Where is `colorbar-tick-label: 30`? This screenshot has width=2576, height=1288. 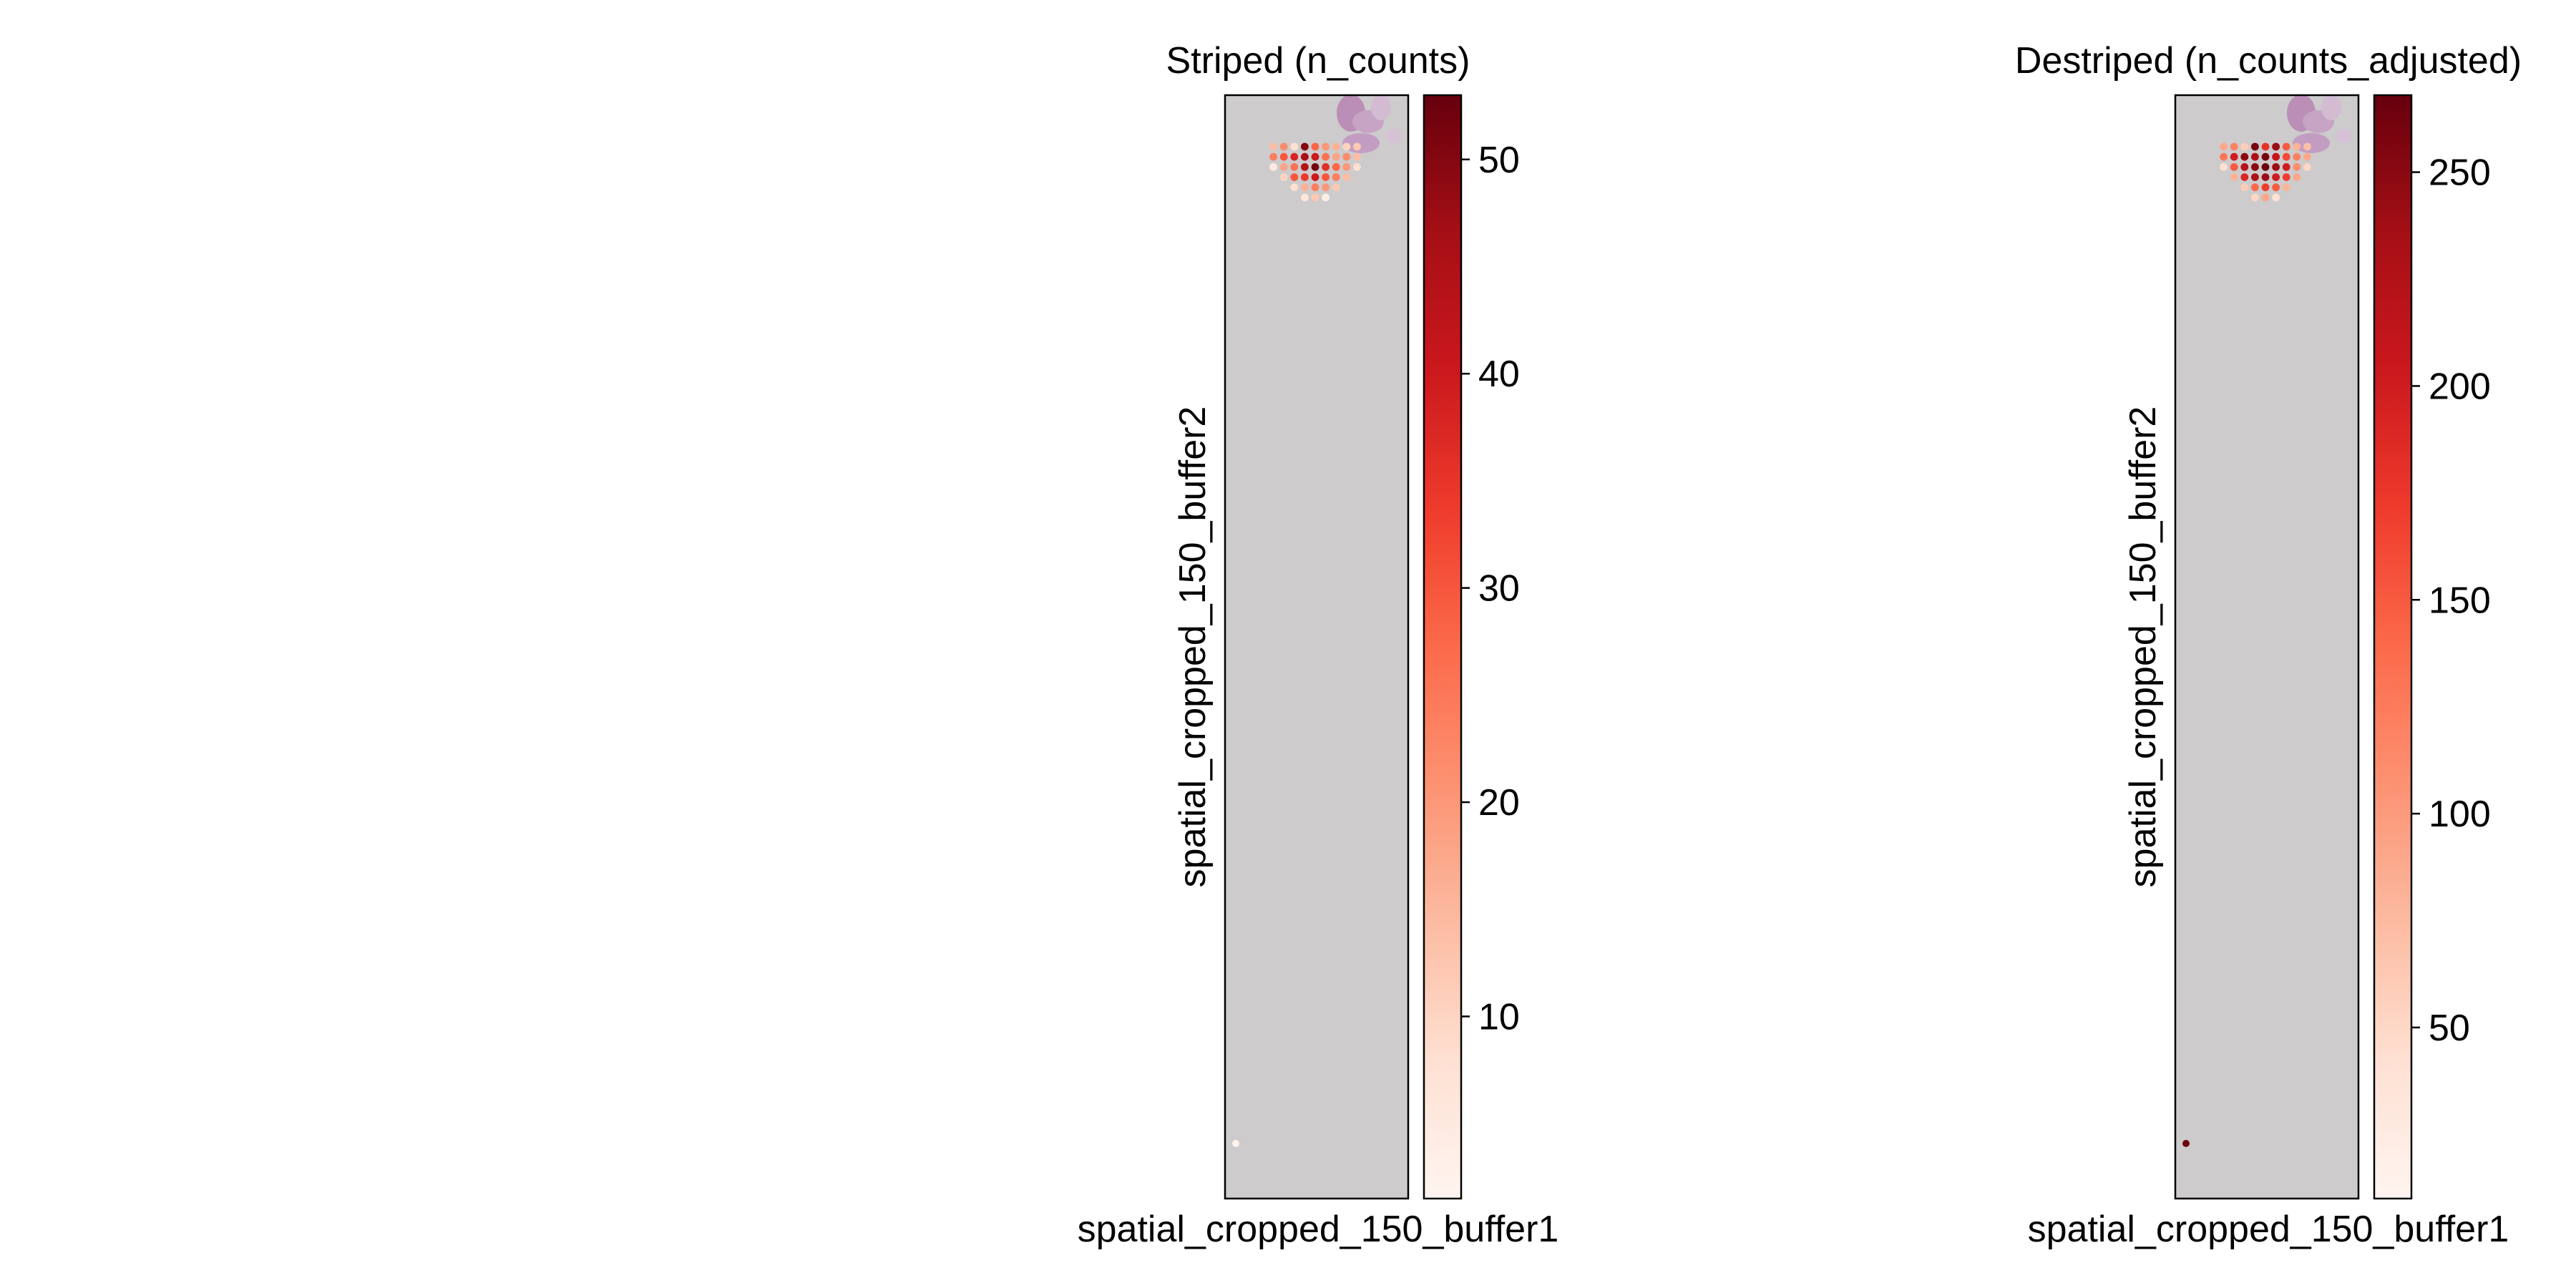
colorbar-tick-label: 30 is located at coordinates (1499, 589).